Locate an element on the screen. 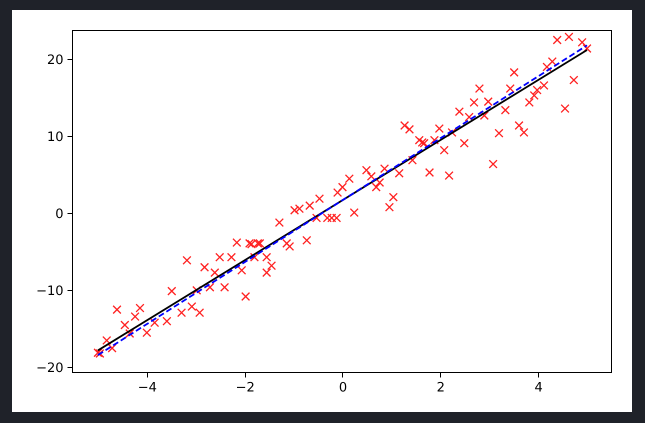 The width and height of the screenshot is (645, 423). x-tick-label: −4 is located at coordinates (147, 388).